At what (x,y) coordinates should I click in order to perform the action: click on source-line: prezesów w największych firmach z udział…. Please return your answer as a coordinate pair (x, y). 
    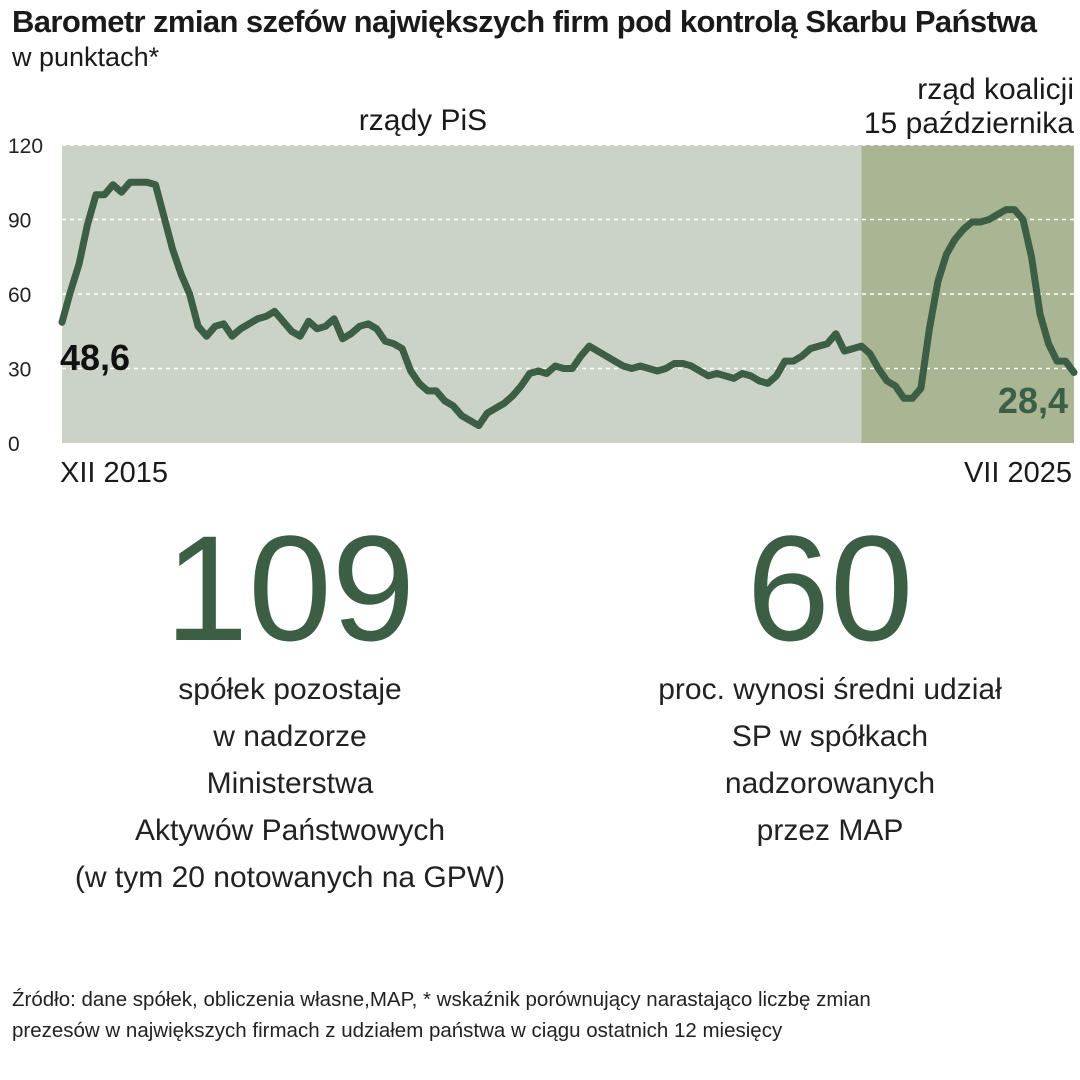
    Looking at the image, I should click on (397, 1030).